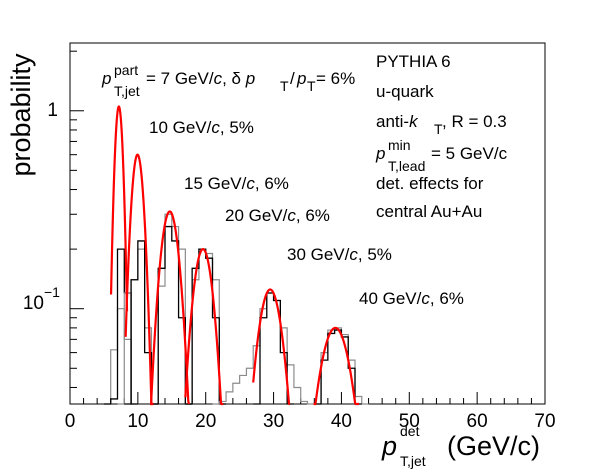 The height and width of the screenshot is (475, 600). What do you see at coordinates (33, 303) in the screenshot?
I see `y-tick-label-0.1: 10` at bounding box center [33, 303].